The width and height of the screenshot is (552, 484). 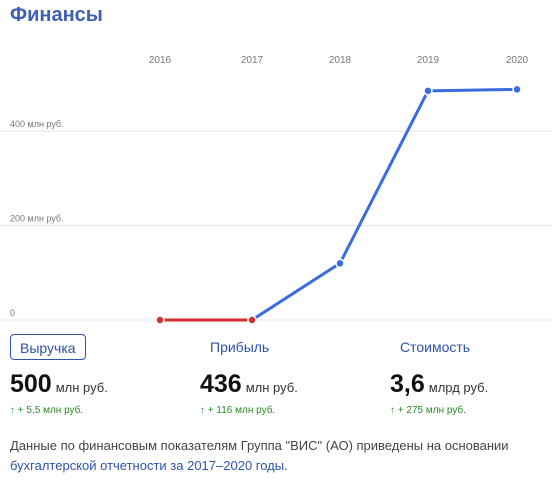 I want to click on tab-revenue: Выручка, so click(x=48, y=347).